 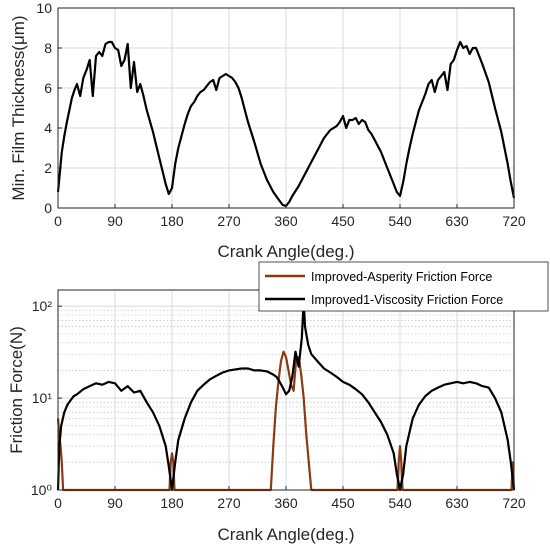 I want to click on y-tick-label: 10⁰, so click(x=42, y=490).